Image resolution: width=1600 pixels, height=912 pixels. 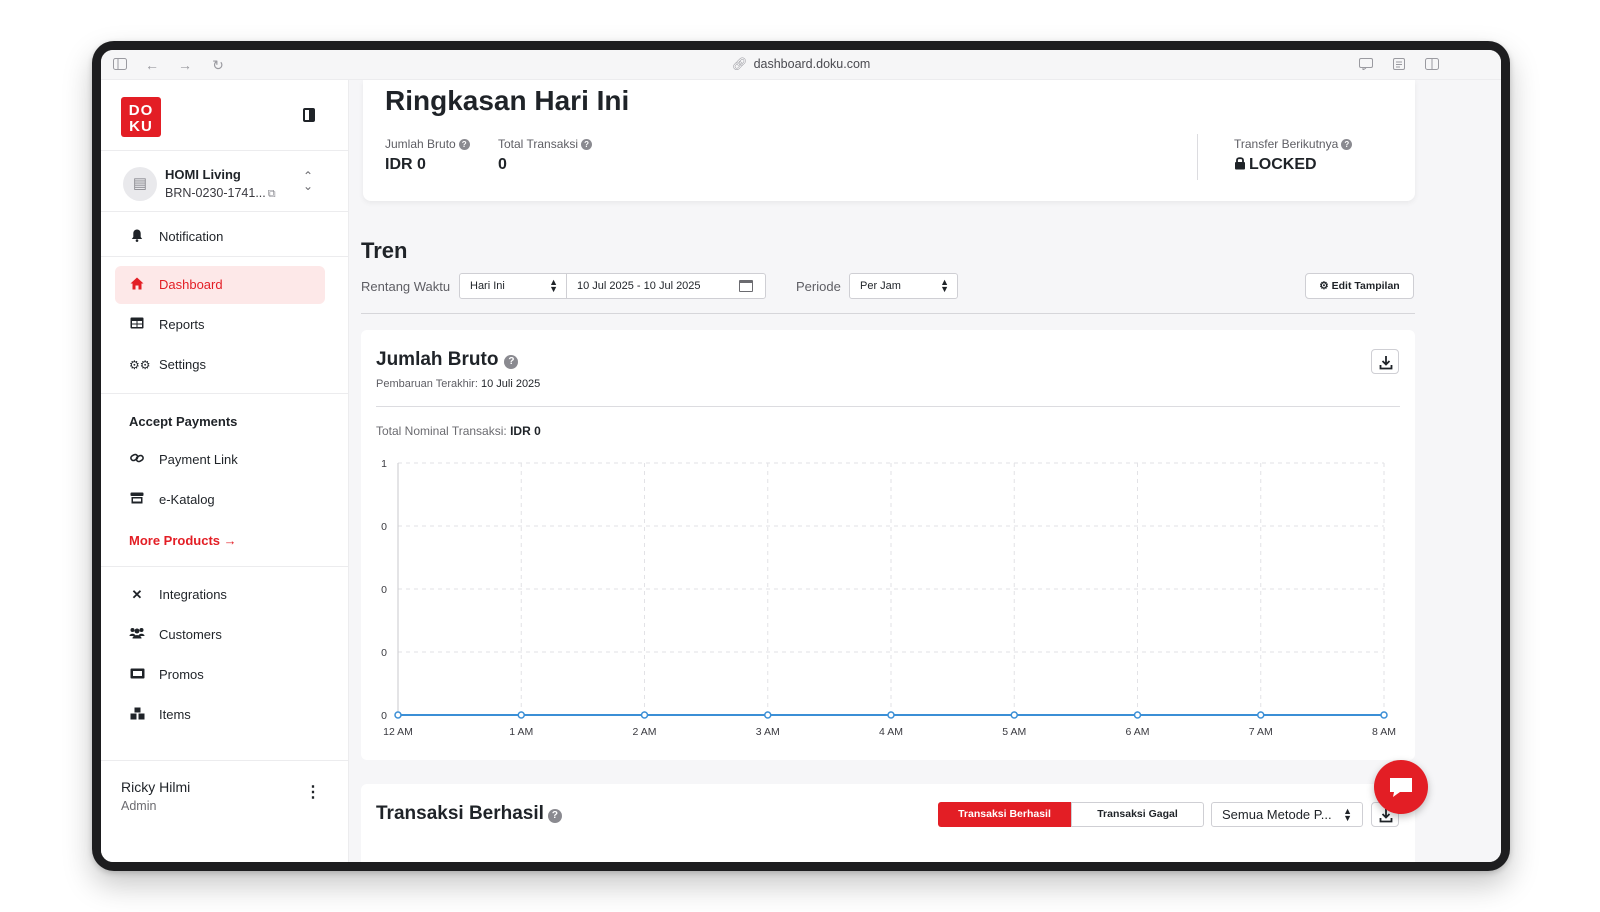 What do you see at coordinates (137, 500) in the screenshot?
I see `store-icon` at bounding box center [137, 500].